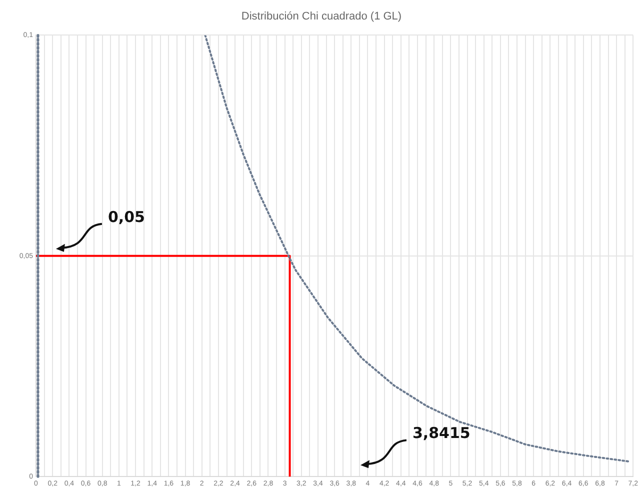 This screenshot has height=493, width=641. Describe the element at coordinates (321, 16) in the screenshot. I see `chart-title: Distribución Chi cuadrado (1 GL)` at that location.